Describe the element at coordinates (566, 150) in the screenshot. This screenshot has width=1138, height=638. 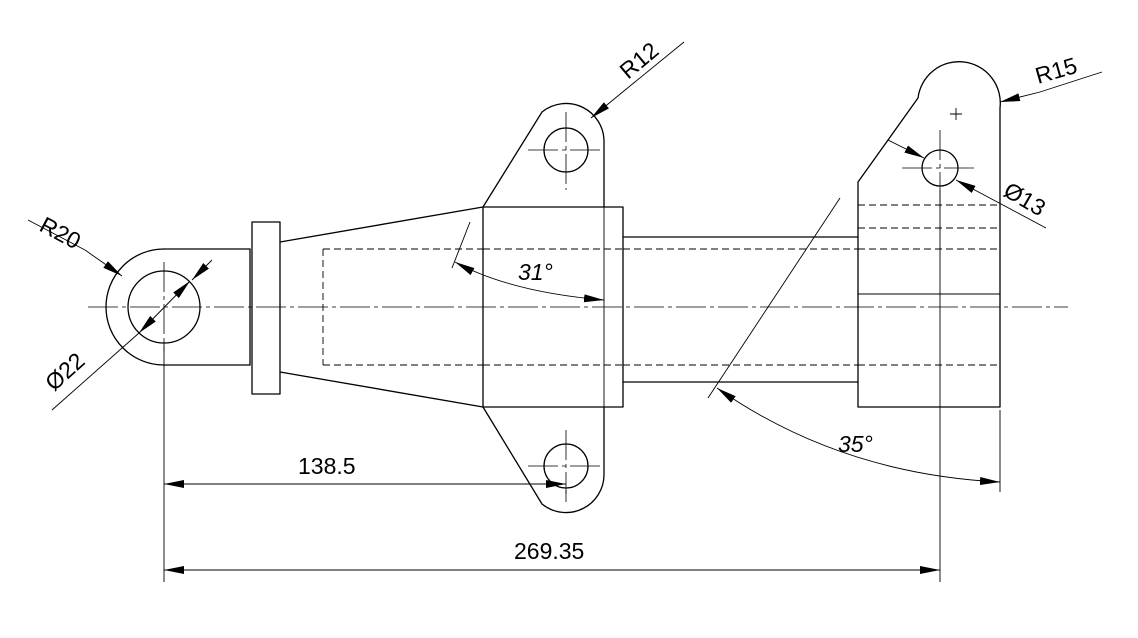
I see `top-lug-hole` at that location.